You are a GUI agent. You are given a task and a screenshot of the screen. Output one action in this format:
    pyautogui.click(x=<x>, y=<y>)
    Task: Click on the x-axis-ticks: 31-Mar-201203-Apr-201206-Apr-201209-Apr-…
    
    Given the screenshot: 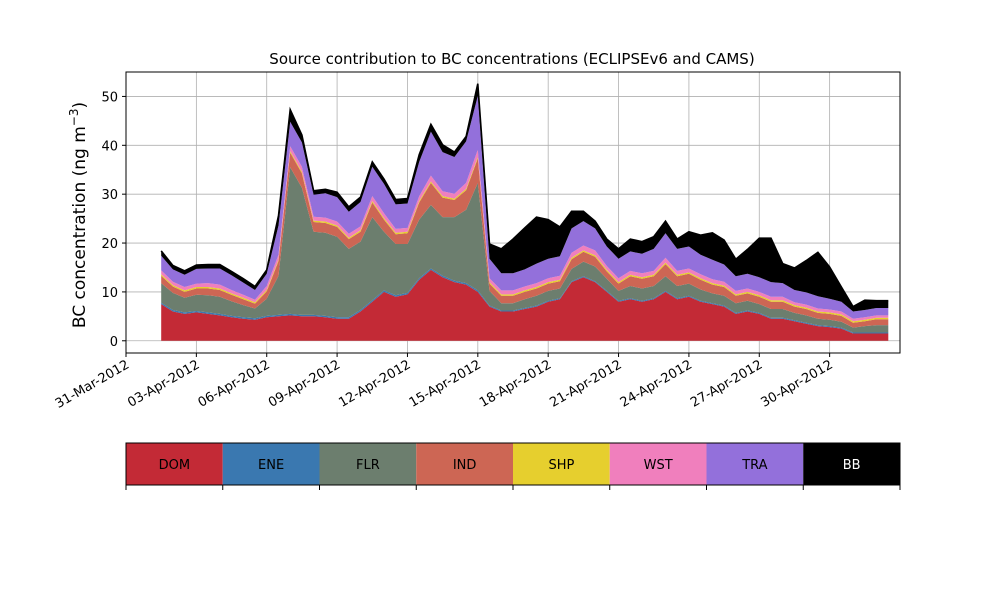 What is the action you would take?
    pyautogui.click(x=444, y=382)
    